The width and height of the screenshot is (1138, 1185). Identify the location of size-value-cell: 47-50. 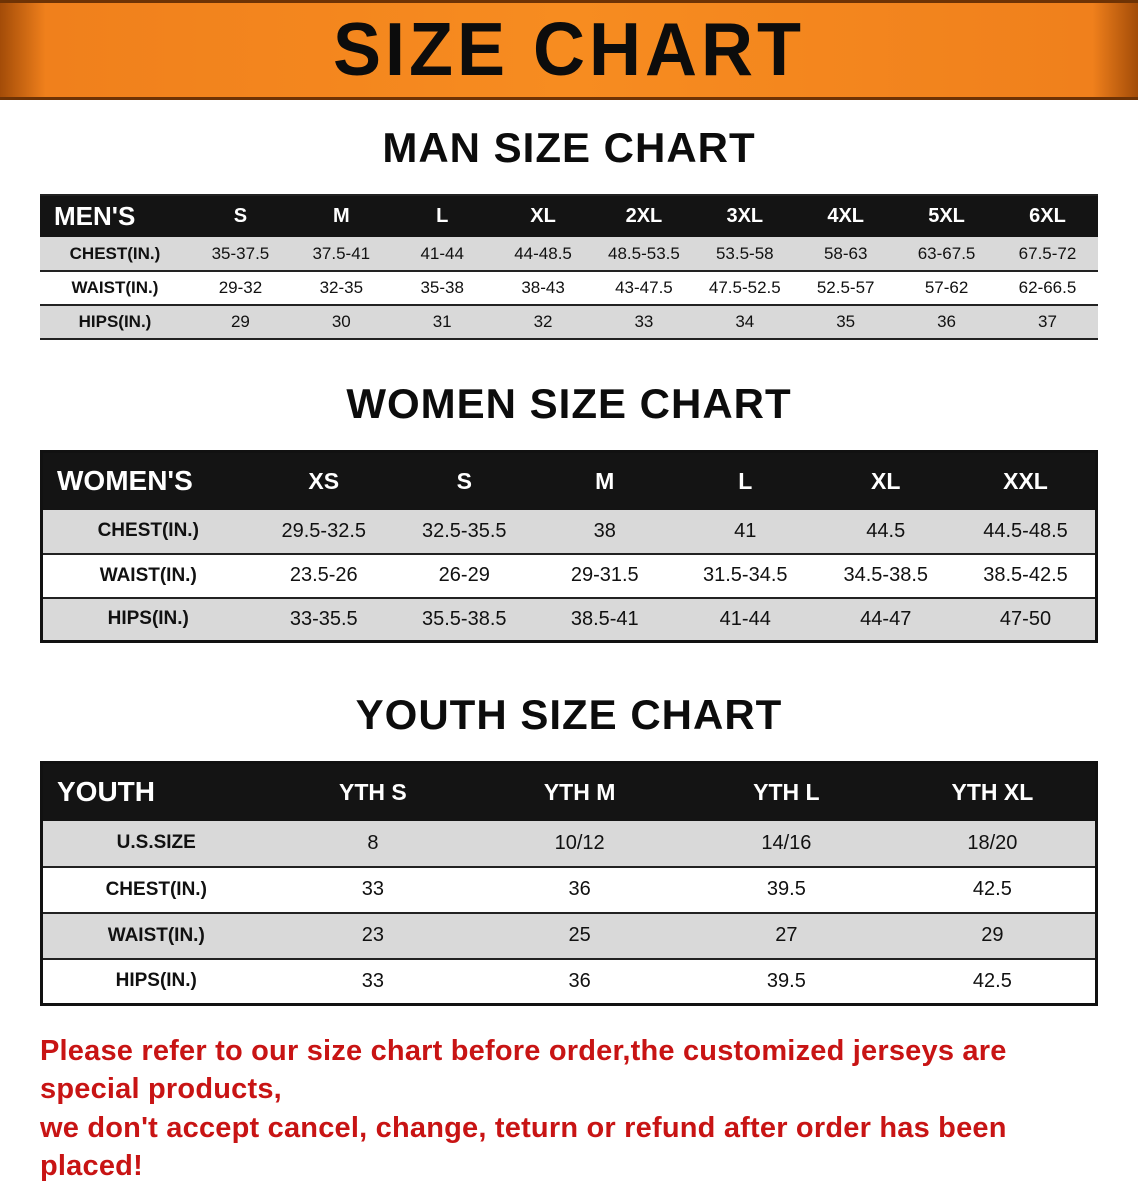
(1025, 618).